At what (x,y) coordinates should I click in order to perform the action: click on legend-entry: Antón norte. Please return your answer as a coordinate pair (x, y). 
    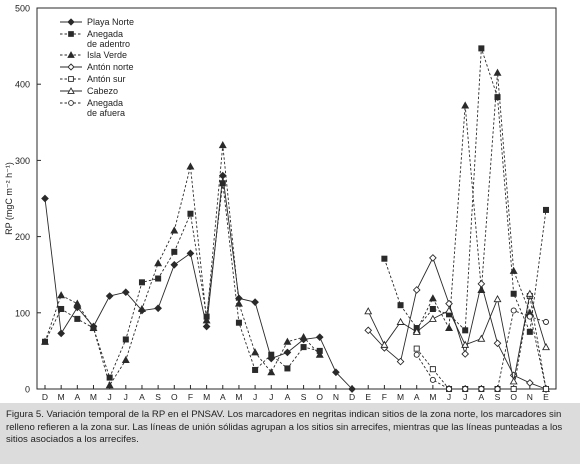
    Looking at the image, I should click on (97, 67).